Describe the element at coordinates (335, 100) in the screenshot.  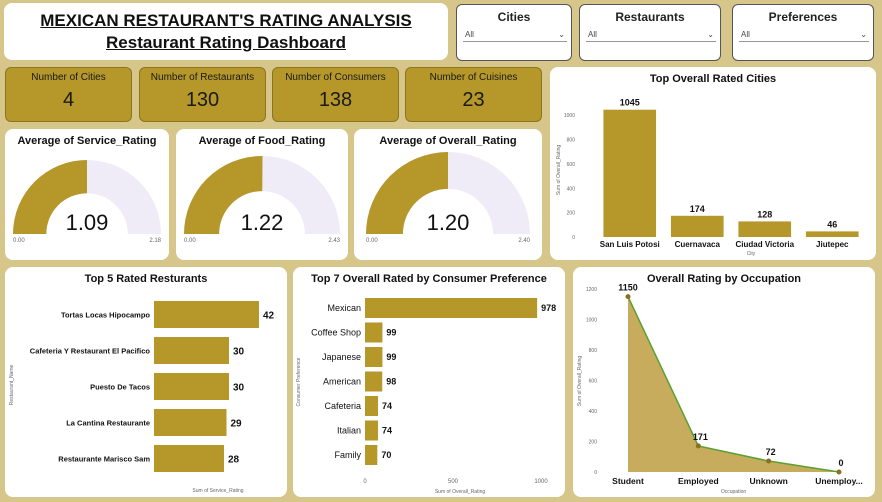
I see `kpi-consumers-value: 138` at that location.